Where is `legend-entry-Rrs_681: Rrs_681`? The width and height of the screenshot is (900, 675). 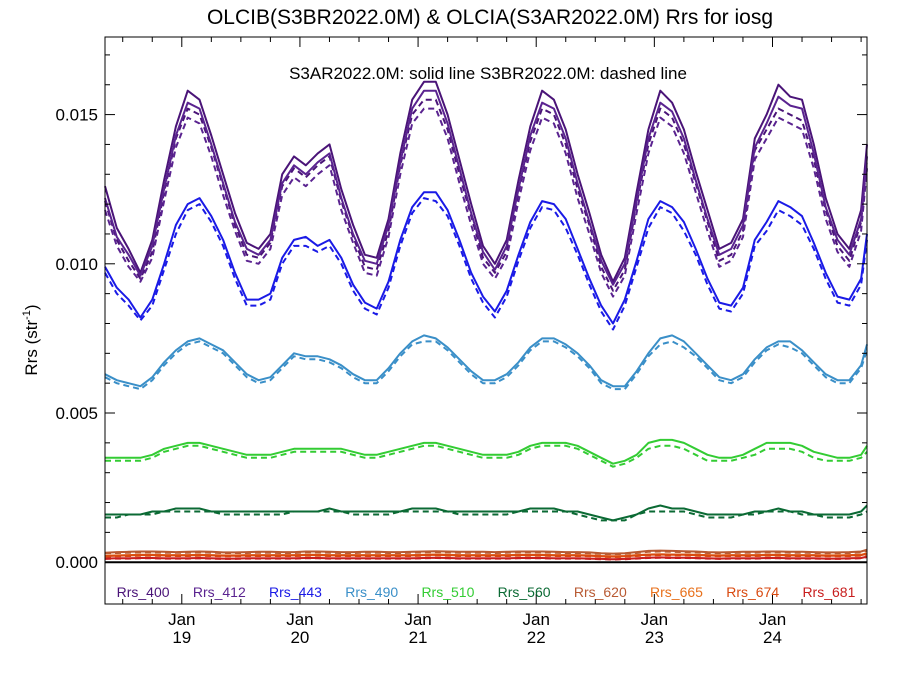
legend-entry-Rrs_681: Rrs_681 is located at coordinates (828, 592).